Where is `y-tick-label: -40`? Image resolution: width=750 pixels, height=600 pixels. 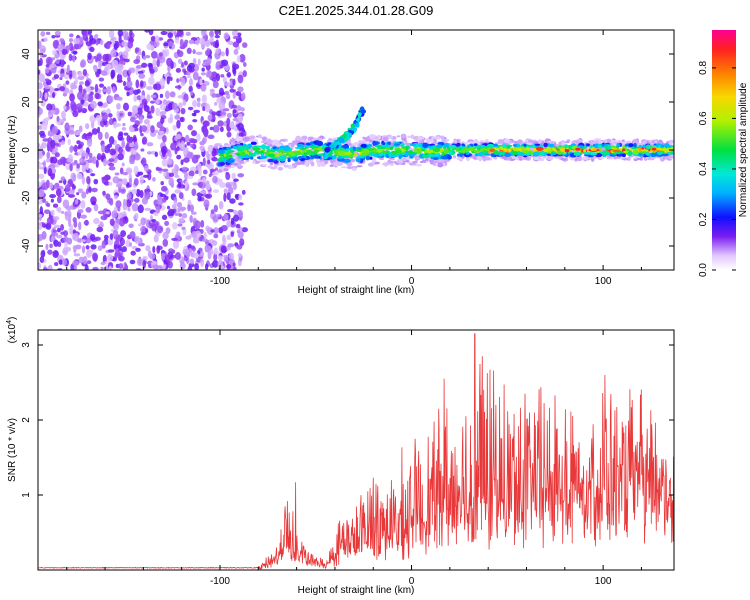
y-tick-label: -40 is located at coordinates (26, 245).